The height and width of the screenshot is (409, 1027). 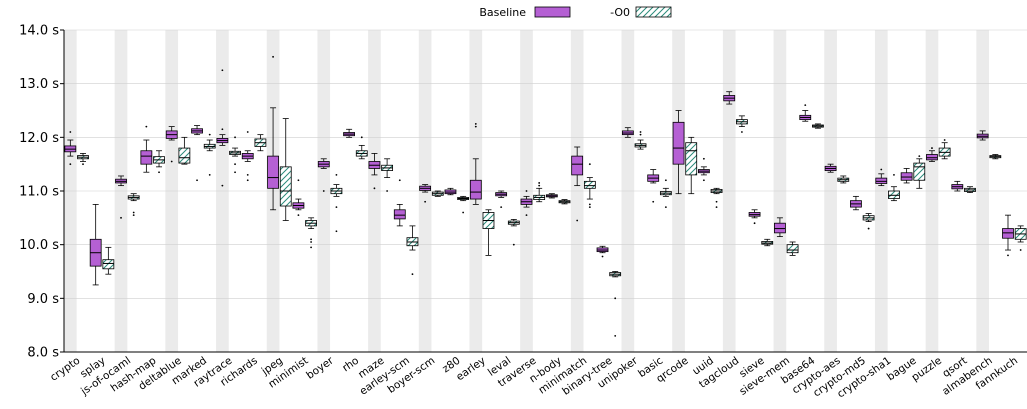 I want to click on box-fannkuch-baseline, so click(x=1008, y=235).